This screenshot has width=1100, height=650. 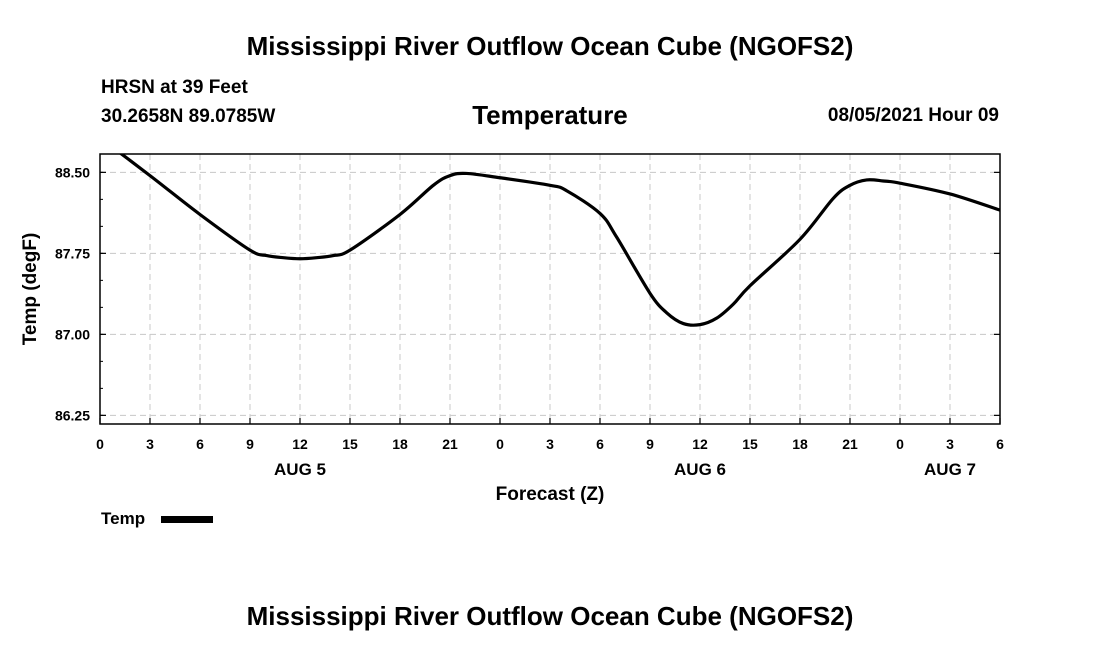 What do you see at coordinates (188, 116) in the screenshot?
I see `station-coordinates: 30.2658N 89.0785W` at bounding box center [188, 116].